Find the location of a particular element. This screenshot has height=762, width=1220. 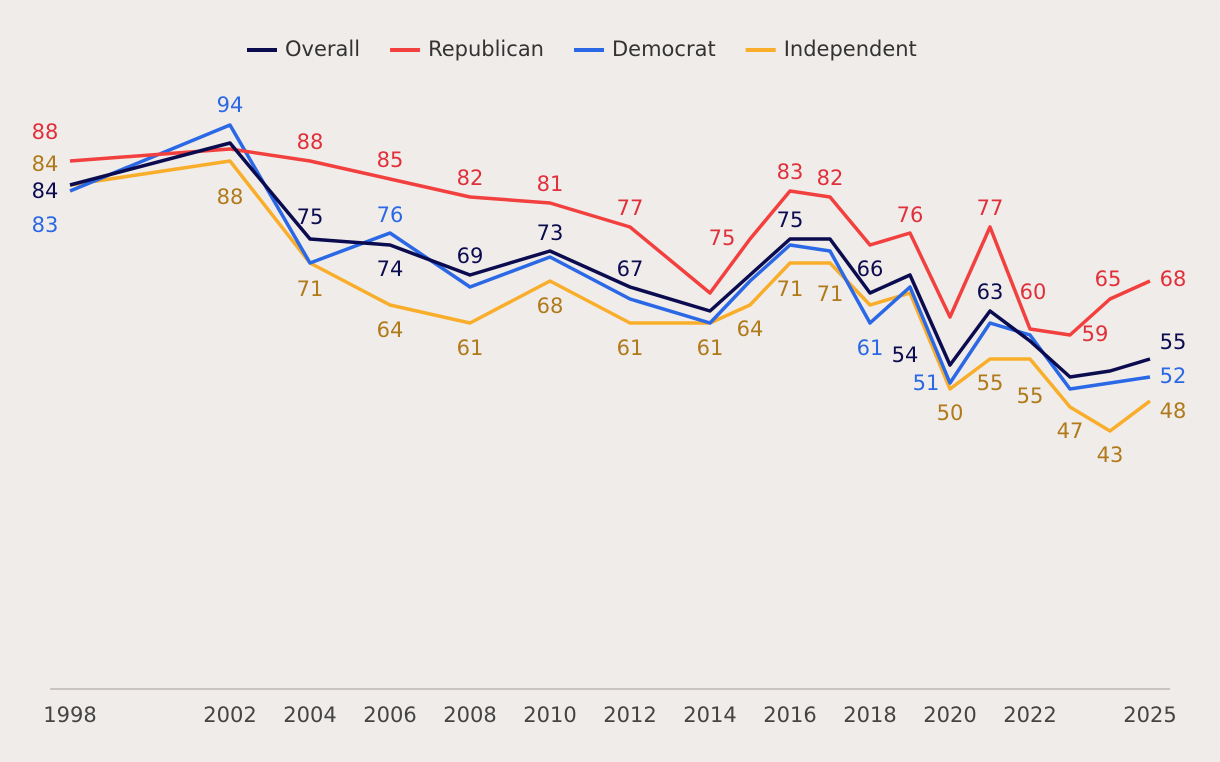

x-tick-label: 2012 is located at coordinates (629, 715).